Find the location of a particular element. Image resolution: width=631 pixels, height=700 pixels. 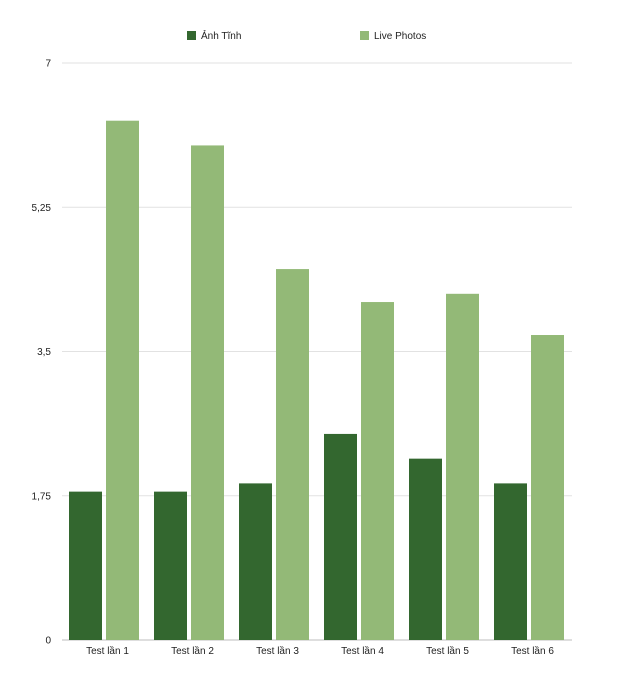

y-tick-label: 0 is located at coordinates (48, 641).